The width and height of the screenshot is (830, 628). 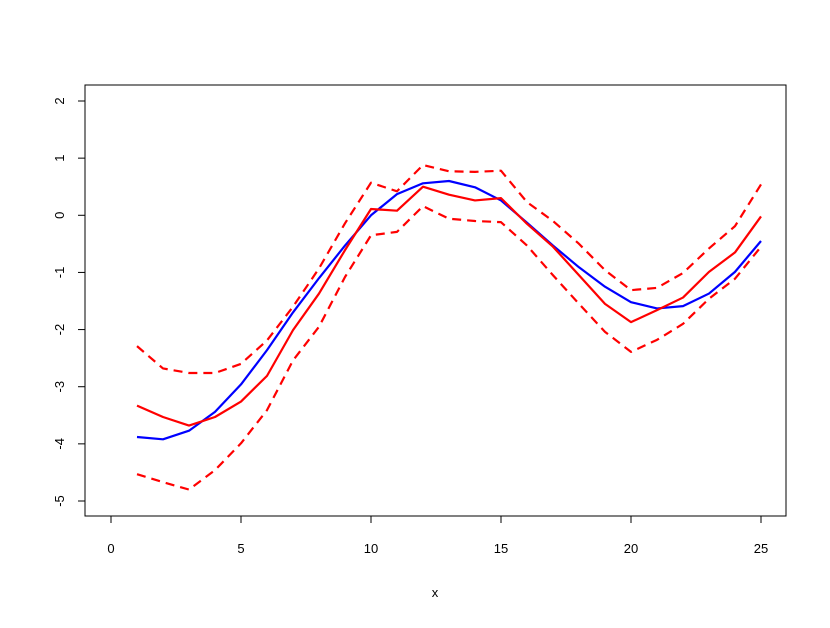 I want to click on x-tick-label: 10, so click(x=371, y=548).